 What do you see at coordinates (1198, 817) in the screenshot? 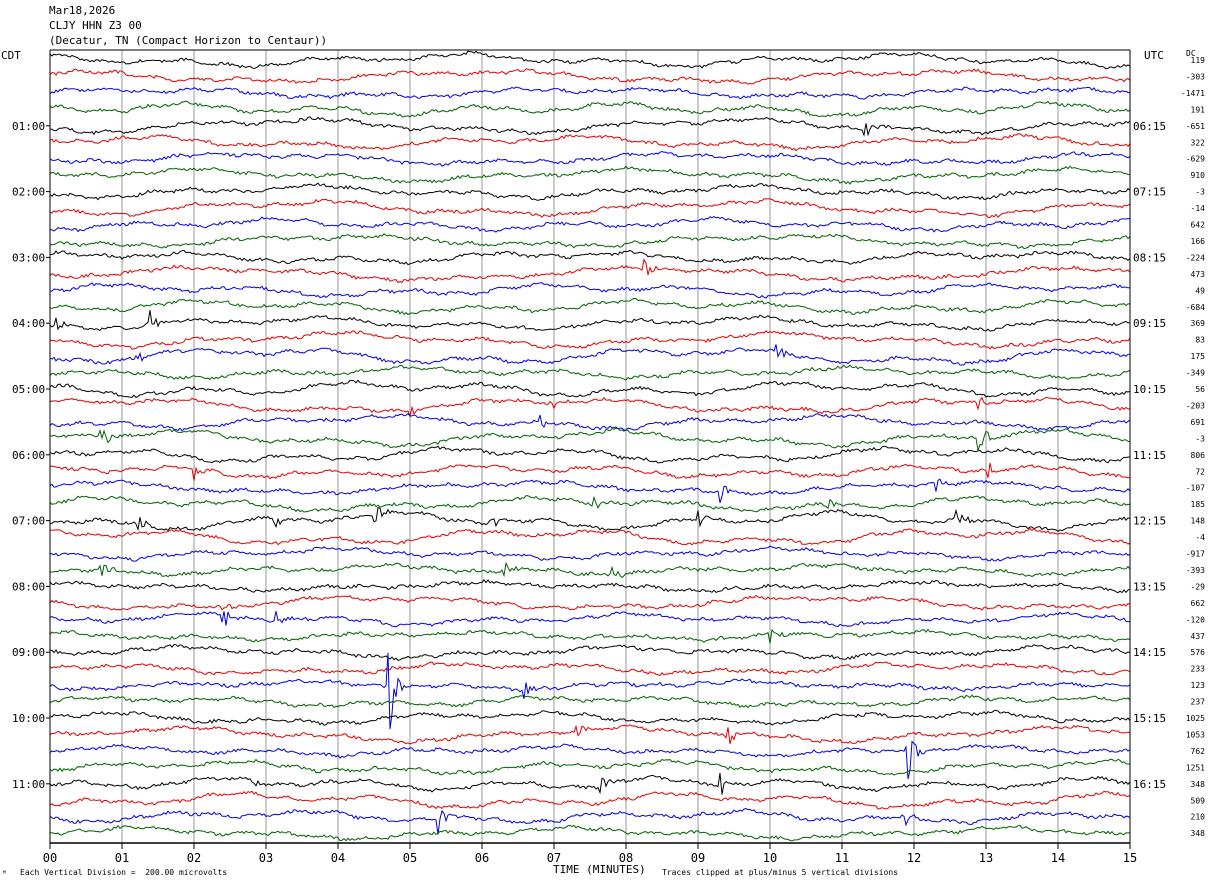
I see `dc-offset-value: 210` at bounding box center [1198, 817].